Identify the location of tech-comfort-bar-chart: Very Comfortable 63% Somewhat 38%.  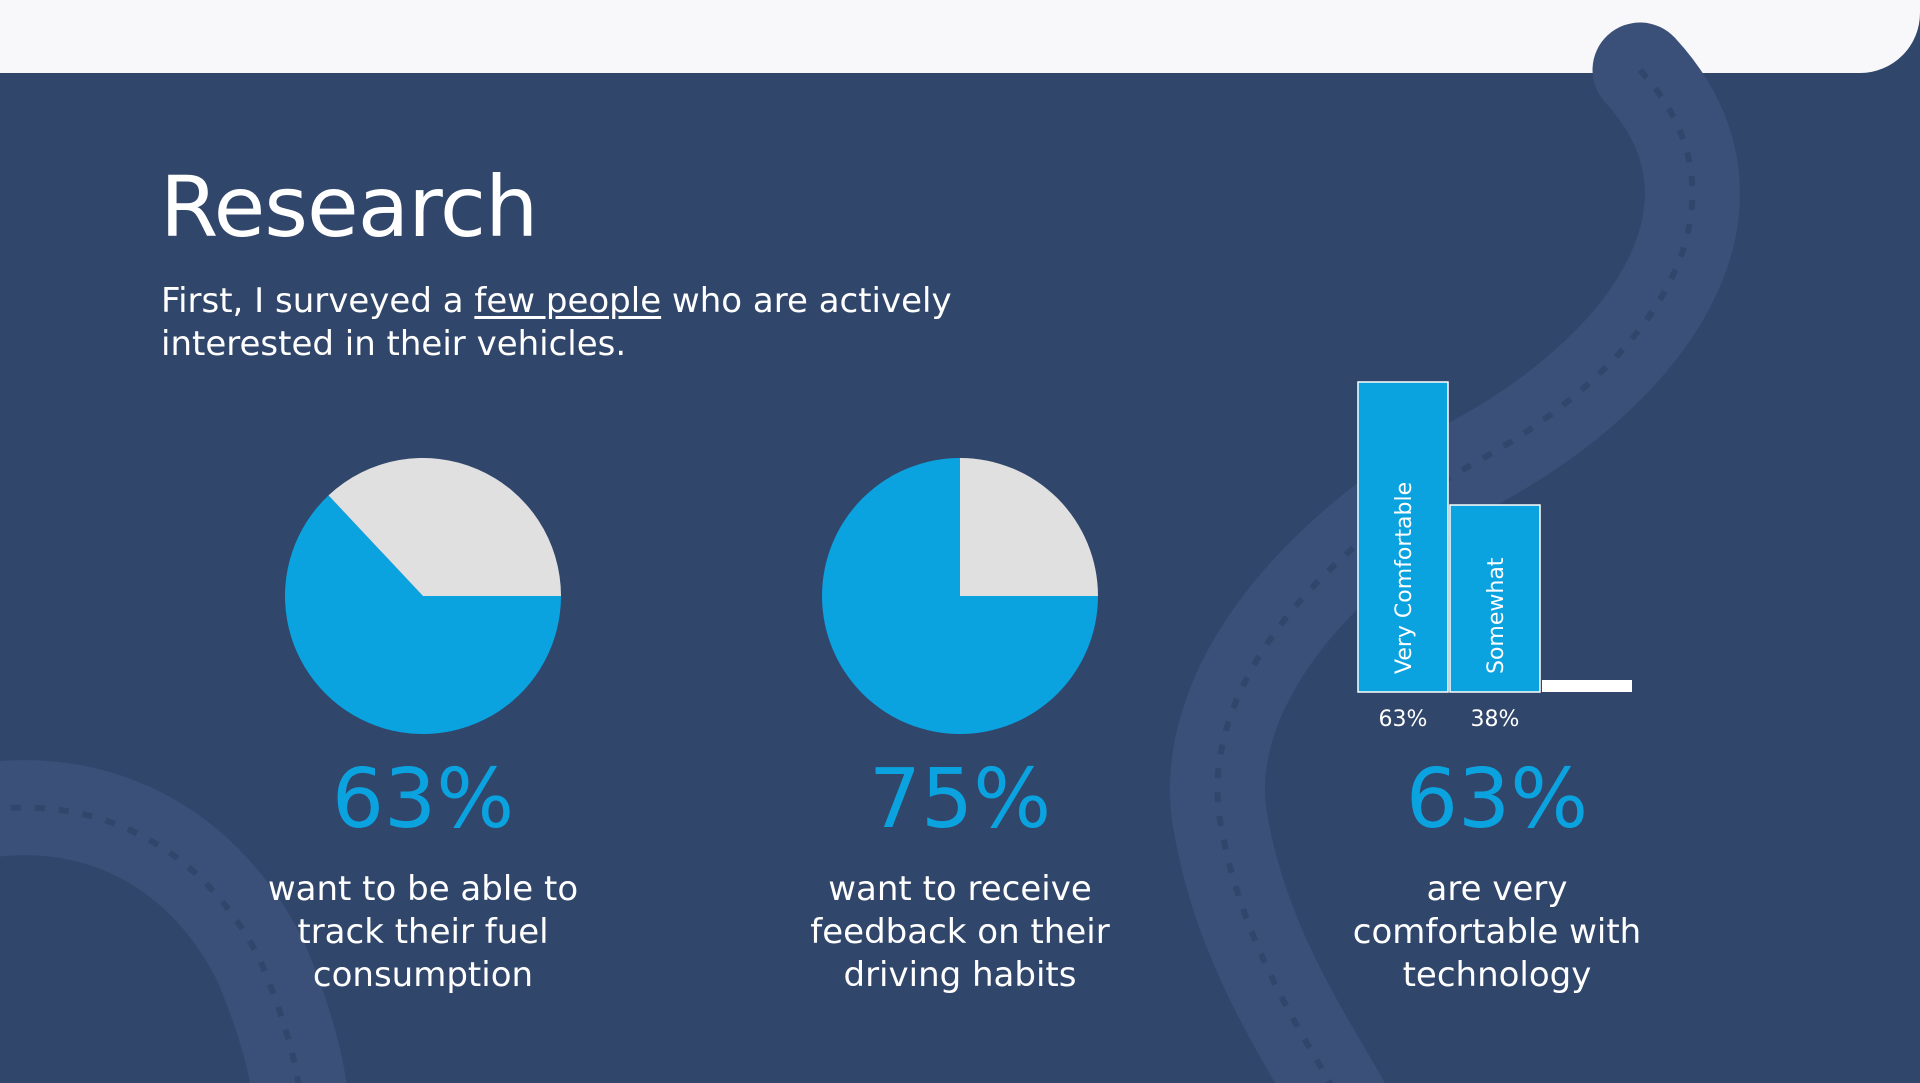
(1494, 556).